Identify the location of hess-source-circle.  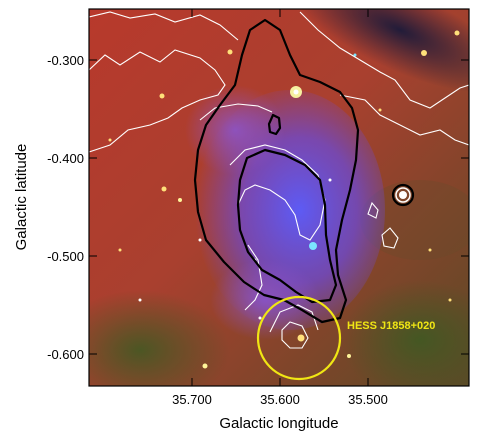
(299, 338).